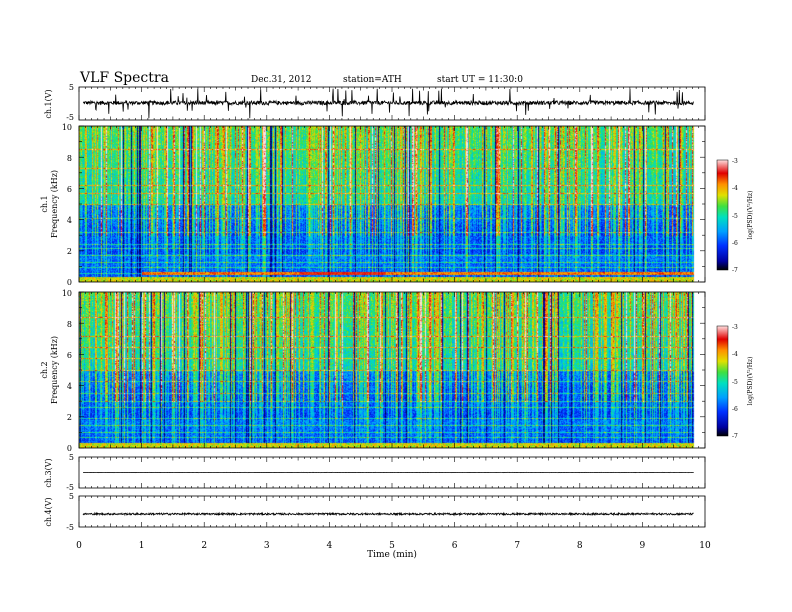 Image resolution: width=792 pixels, height=612 pixels. I want to click on figure-title: VLF Spectra, so click(124, 78).